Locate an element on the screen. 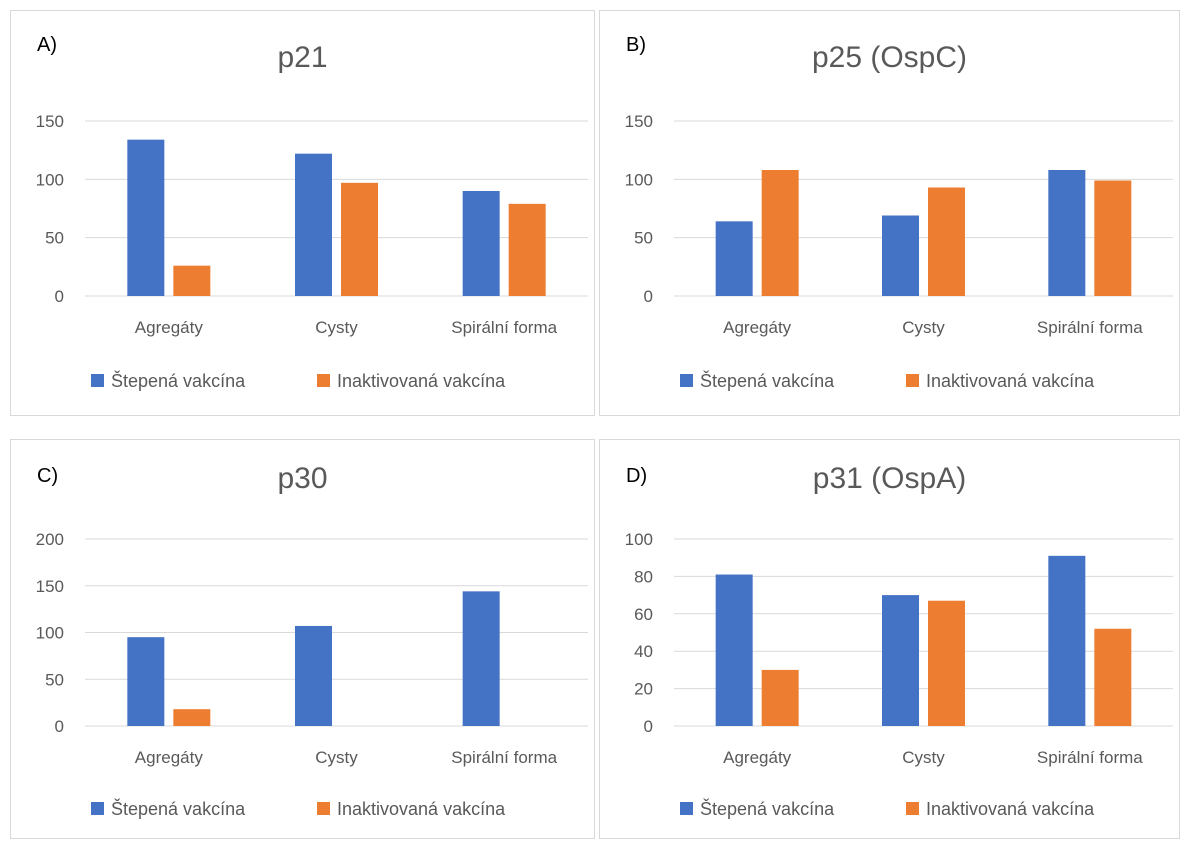 The image size is (1182, 841). bar-b-s1-c1 is located at coordinates (734, 258).